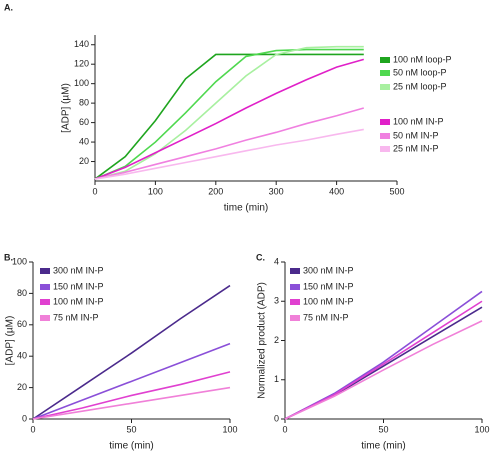 The height and width of the screenshot is (457, 500). Describe the element at coordinates (262, 340) in the screenshot. I see `y-axis-label: Normalized product (ADP)` at that location.